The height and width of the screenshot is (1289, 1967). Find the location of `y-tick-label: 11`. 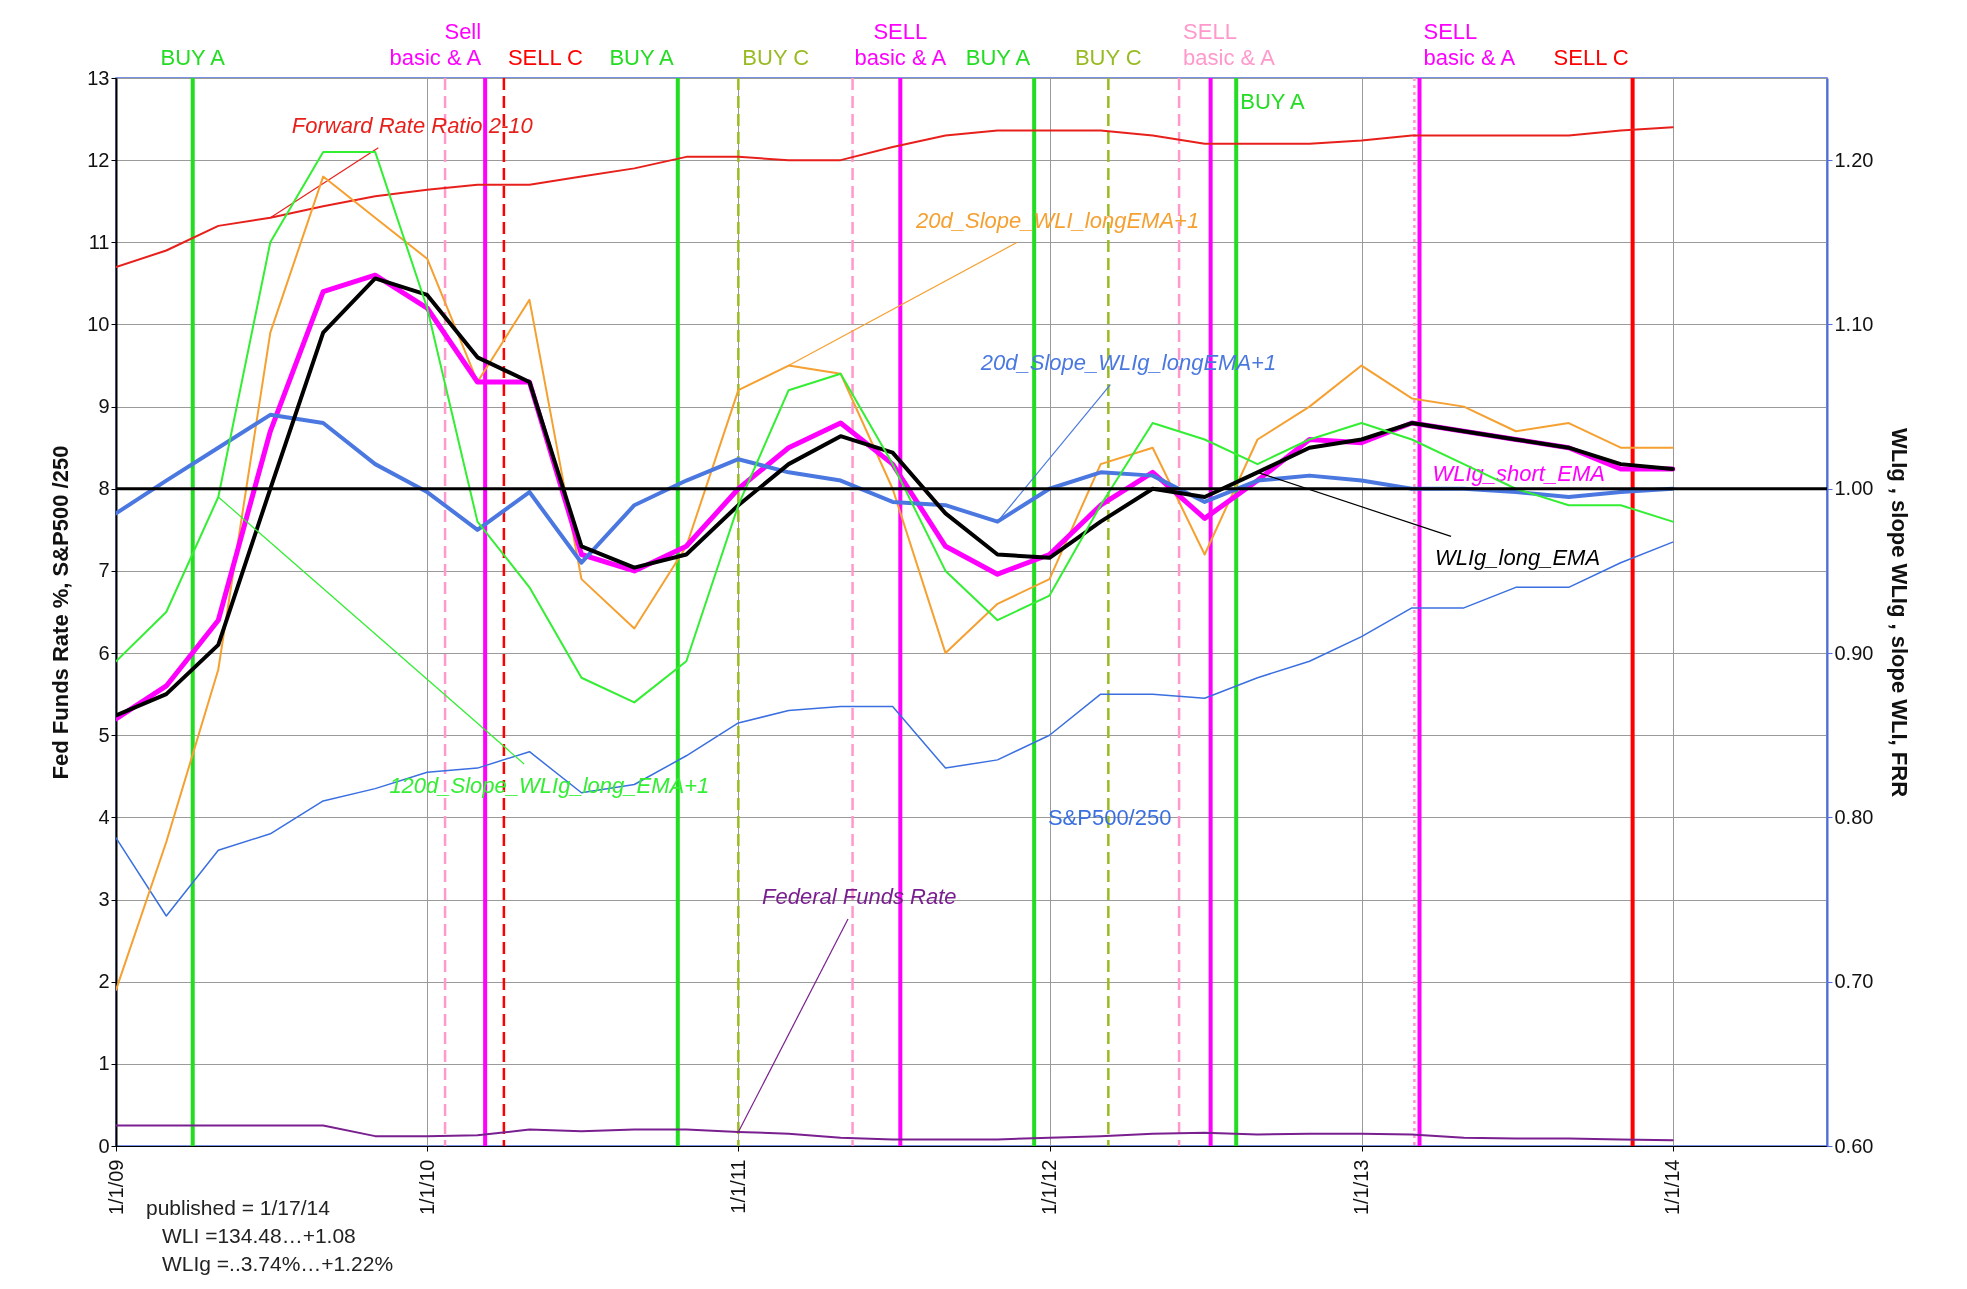

y-tick-label: 11 is located at coordinates (99, 241).